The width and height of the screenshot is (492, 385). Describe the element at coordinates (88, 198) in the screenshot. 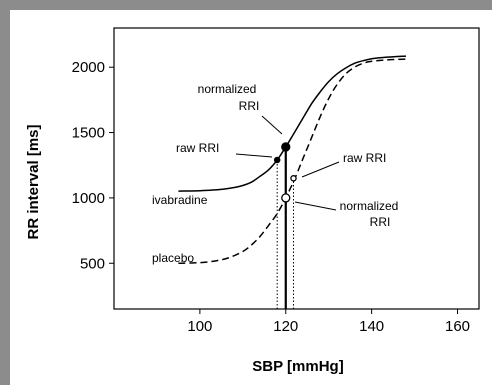

I see `y-tick-label-1000: 1000` at that location.